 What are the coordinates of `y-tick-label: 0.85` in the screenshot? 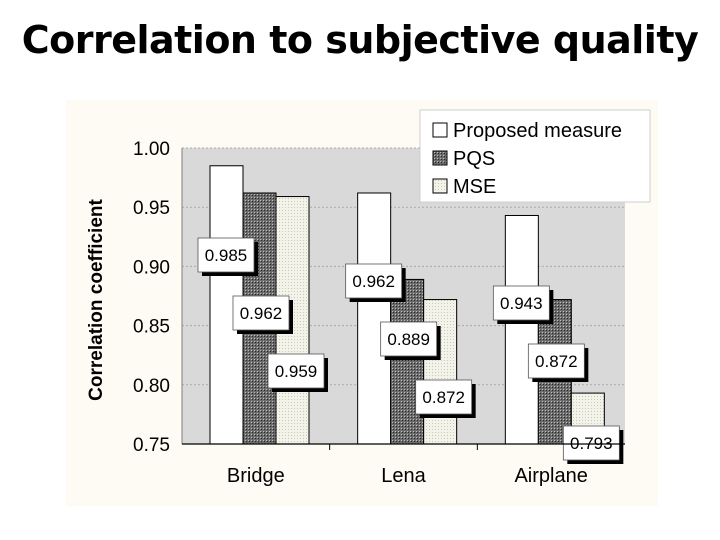 It's located at (151, 327).